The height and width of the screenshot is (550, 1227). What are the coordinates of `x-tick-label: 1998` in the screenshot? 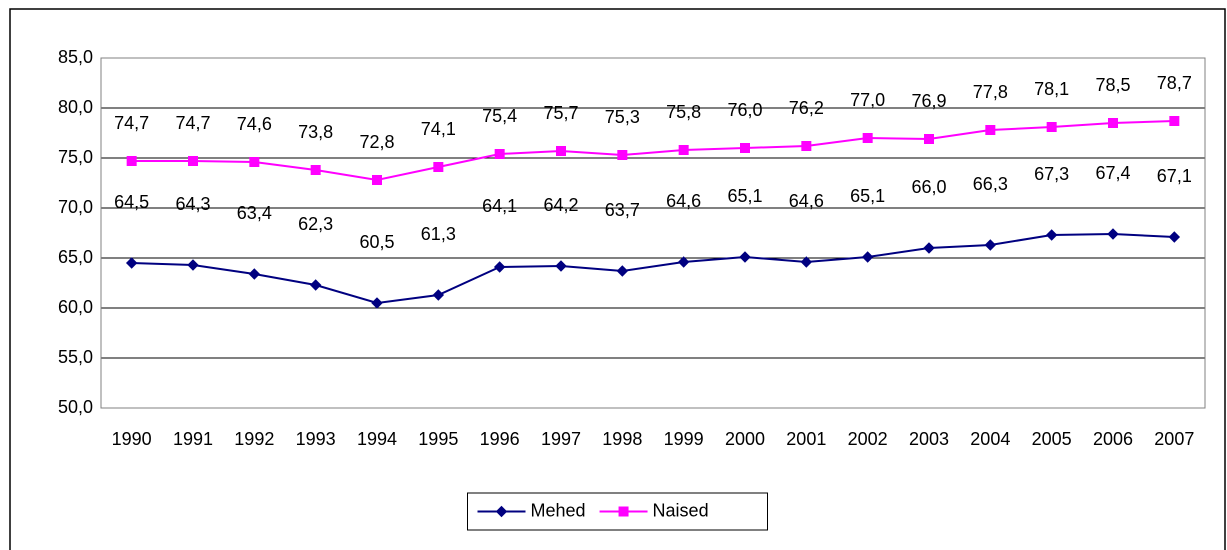 It's located at (622, 439).